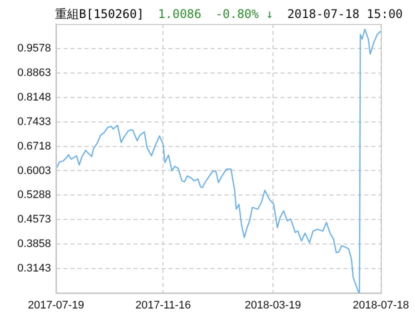 The height and width of the screenshot is (330, 415). I want to click on y-tick-label: 0.5288, so click(34, 195).